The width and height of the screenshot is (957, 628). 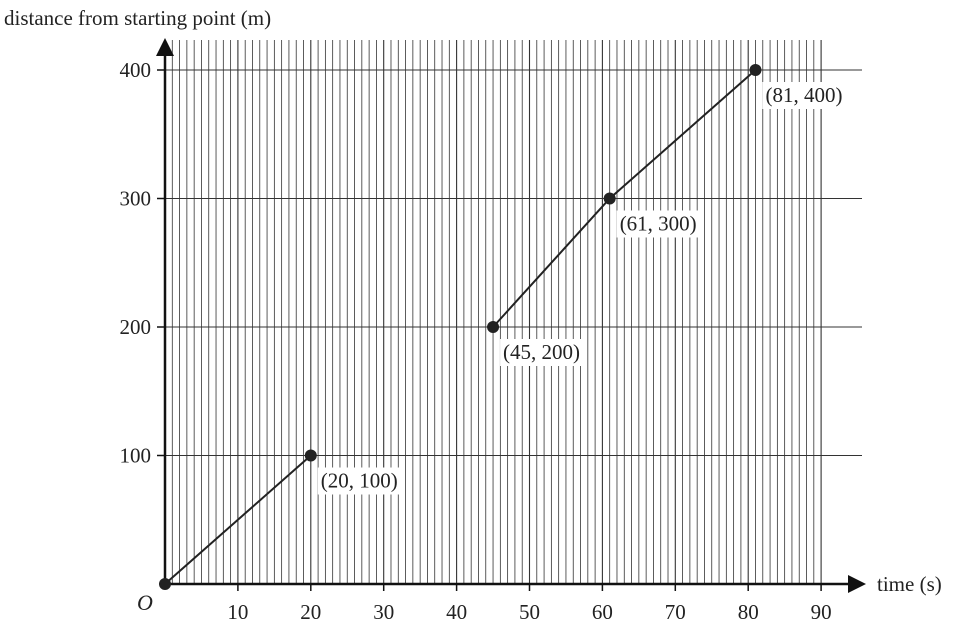 I want to click on x-tick-labels: 10 20 30 40 50 60 70 80 90, so click(x=529, y=604).